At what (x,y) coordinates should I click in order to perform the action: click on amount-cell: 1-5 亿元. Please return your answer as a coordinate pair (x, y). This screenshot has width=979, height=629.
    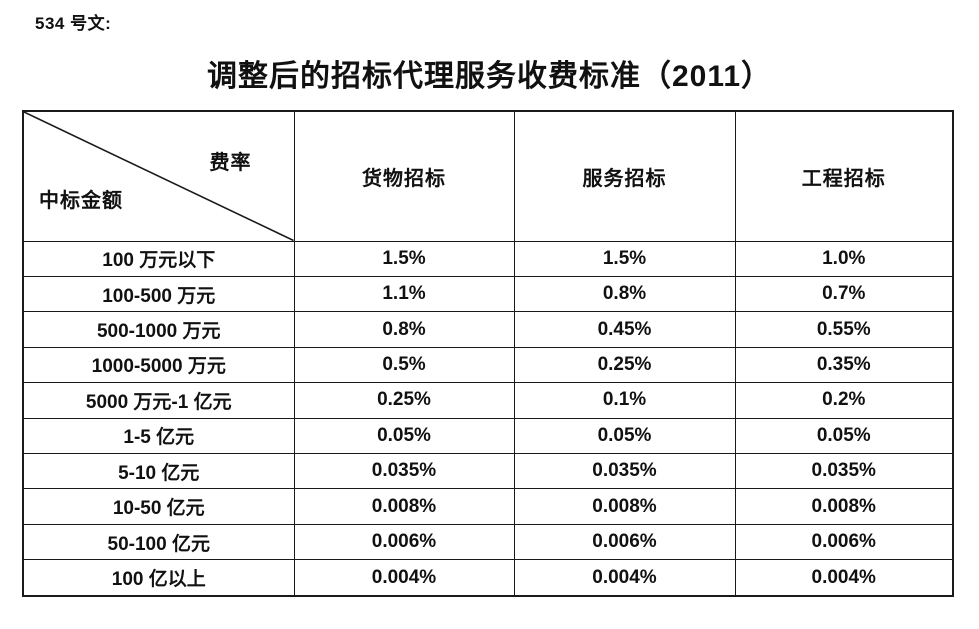
    Looking at the image, I should click on (158, 436).